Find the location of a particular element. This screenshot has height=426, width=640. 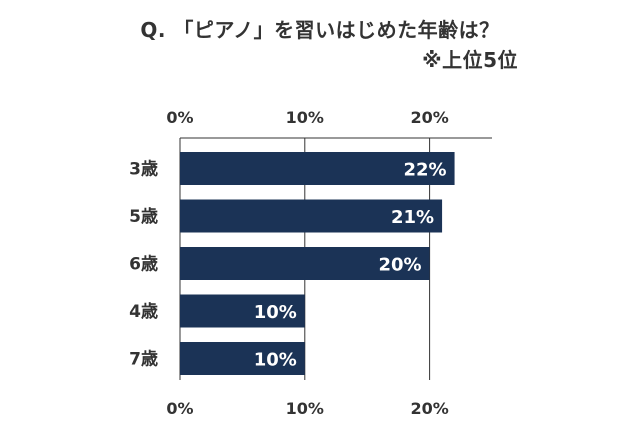

x-tick-label-bottom: 20% is located at coordinates (429, 408).